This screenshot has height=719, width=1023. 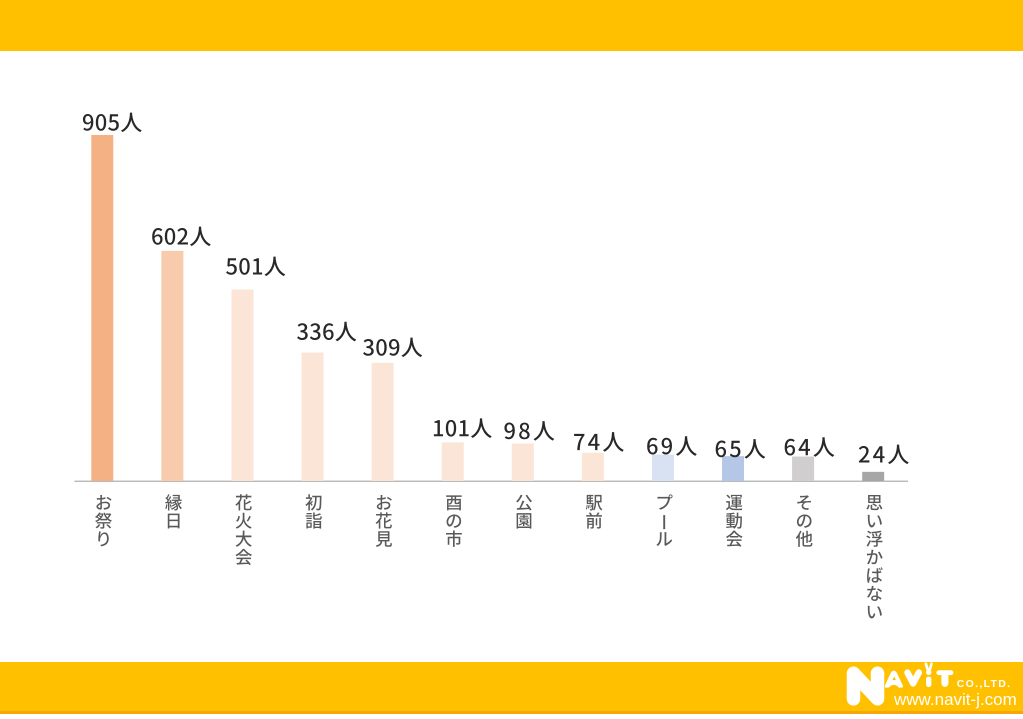 What do you see at coordinates (984, 684) in the screenshot?
I see `svg-text: CO.,LTD.` at bounding box center [984, 684].